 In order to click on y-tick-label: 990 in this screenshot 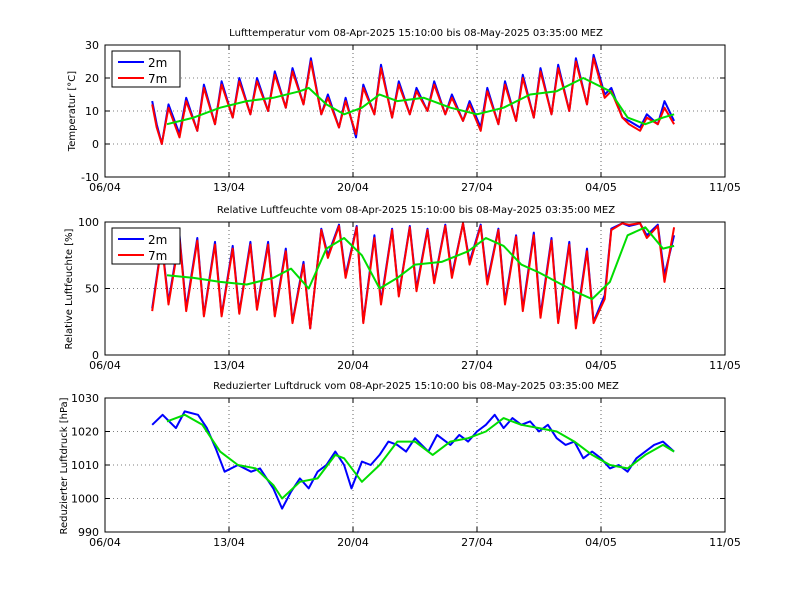, I will do `click(88, 532)`.